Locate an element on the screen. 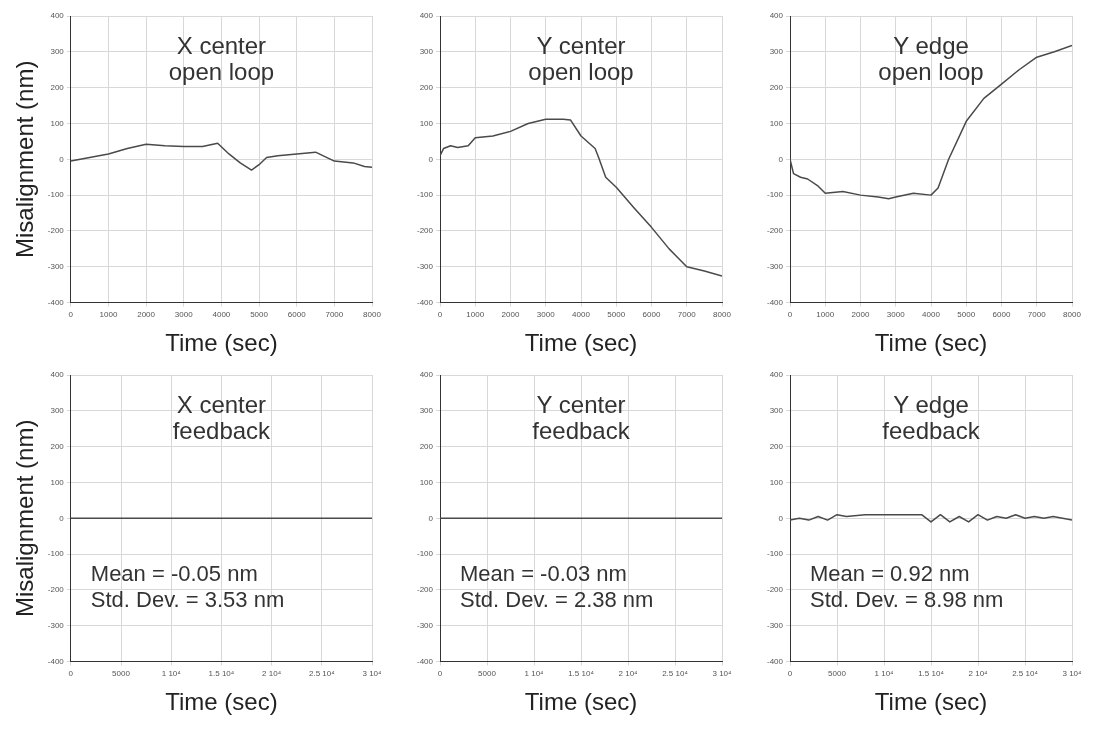 The height and width of the screenshot is (731, 1105). annotation: Std. Dev. = 3.53 nm is located at coordinates (187, 600).